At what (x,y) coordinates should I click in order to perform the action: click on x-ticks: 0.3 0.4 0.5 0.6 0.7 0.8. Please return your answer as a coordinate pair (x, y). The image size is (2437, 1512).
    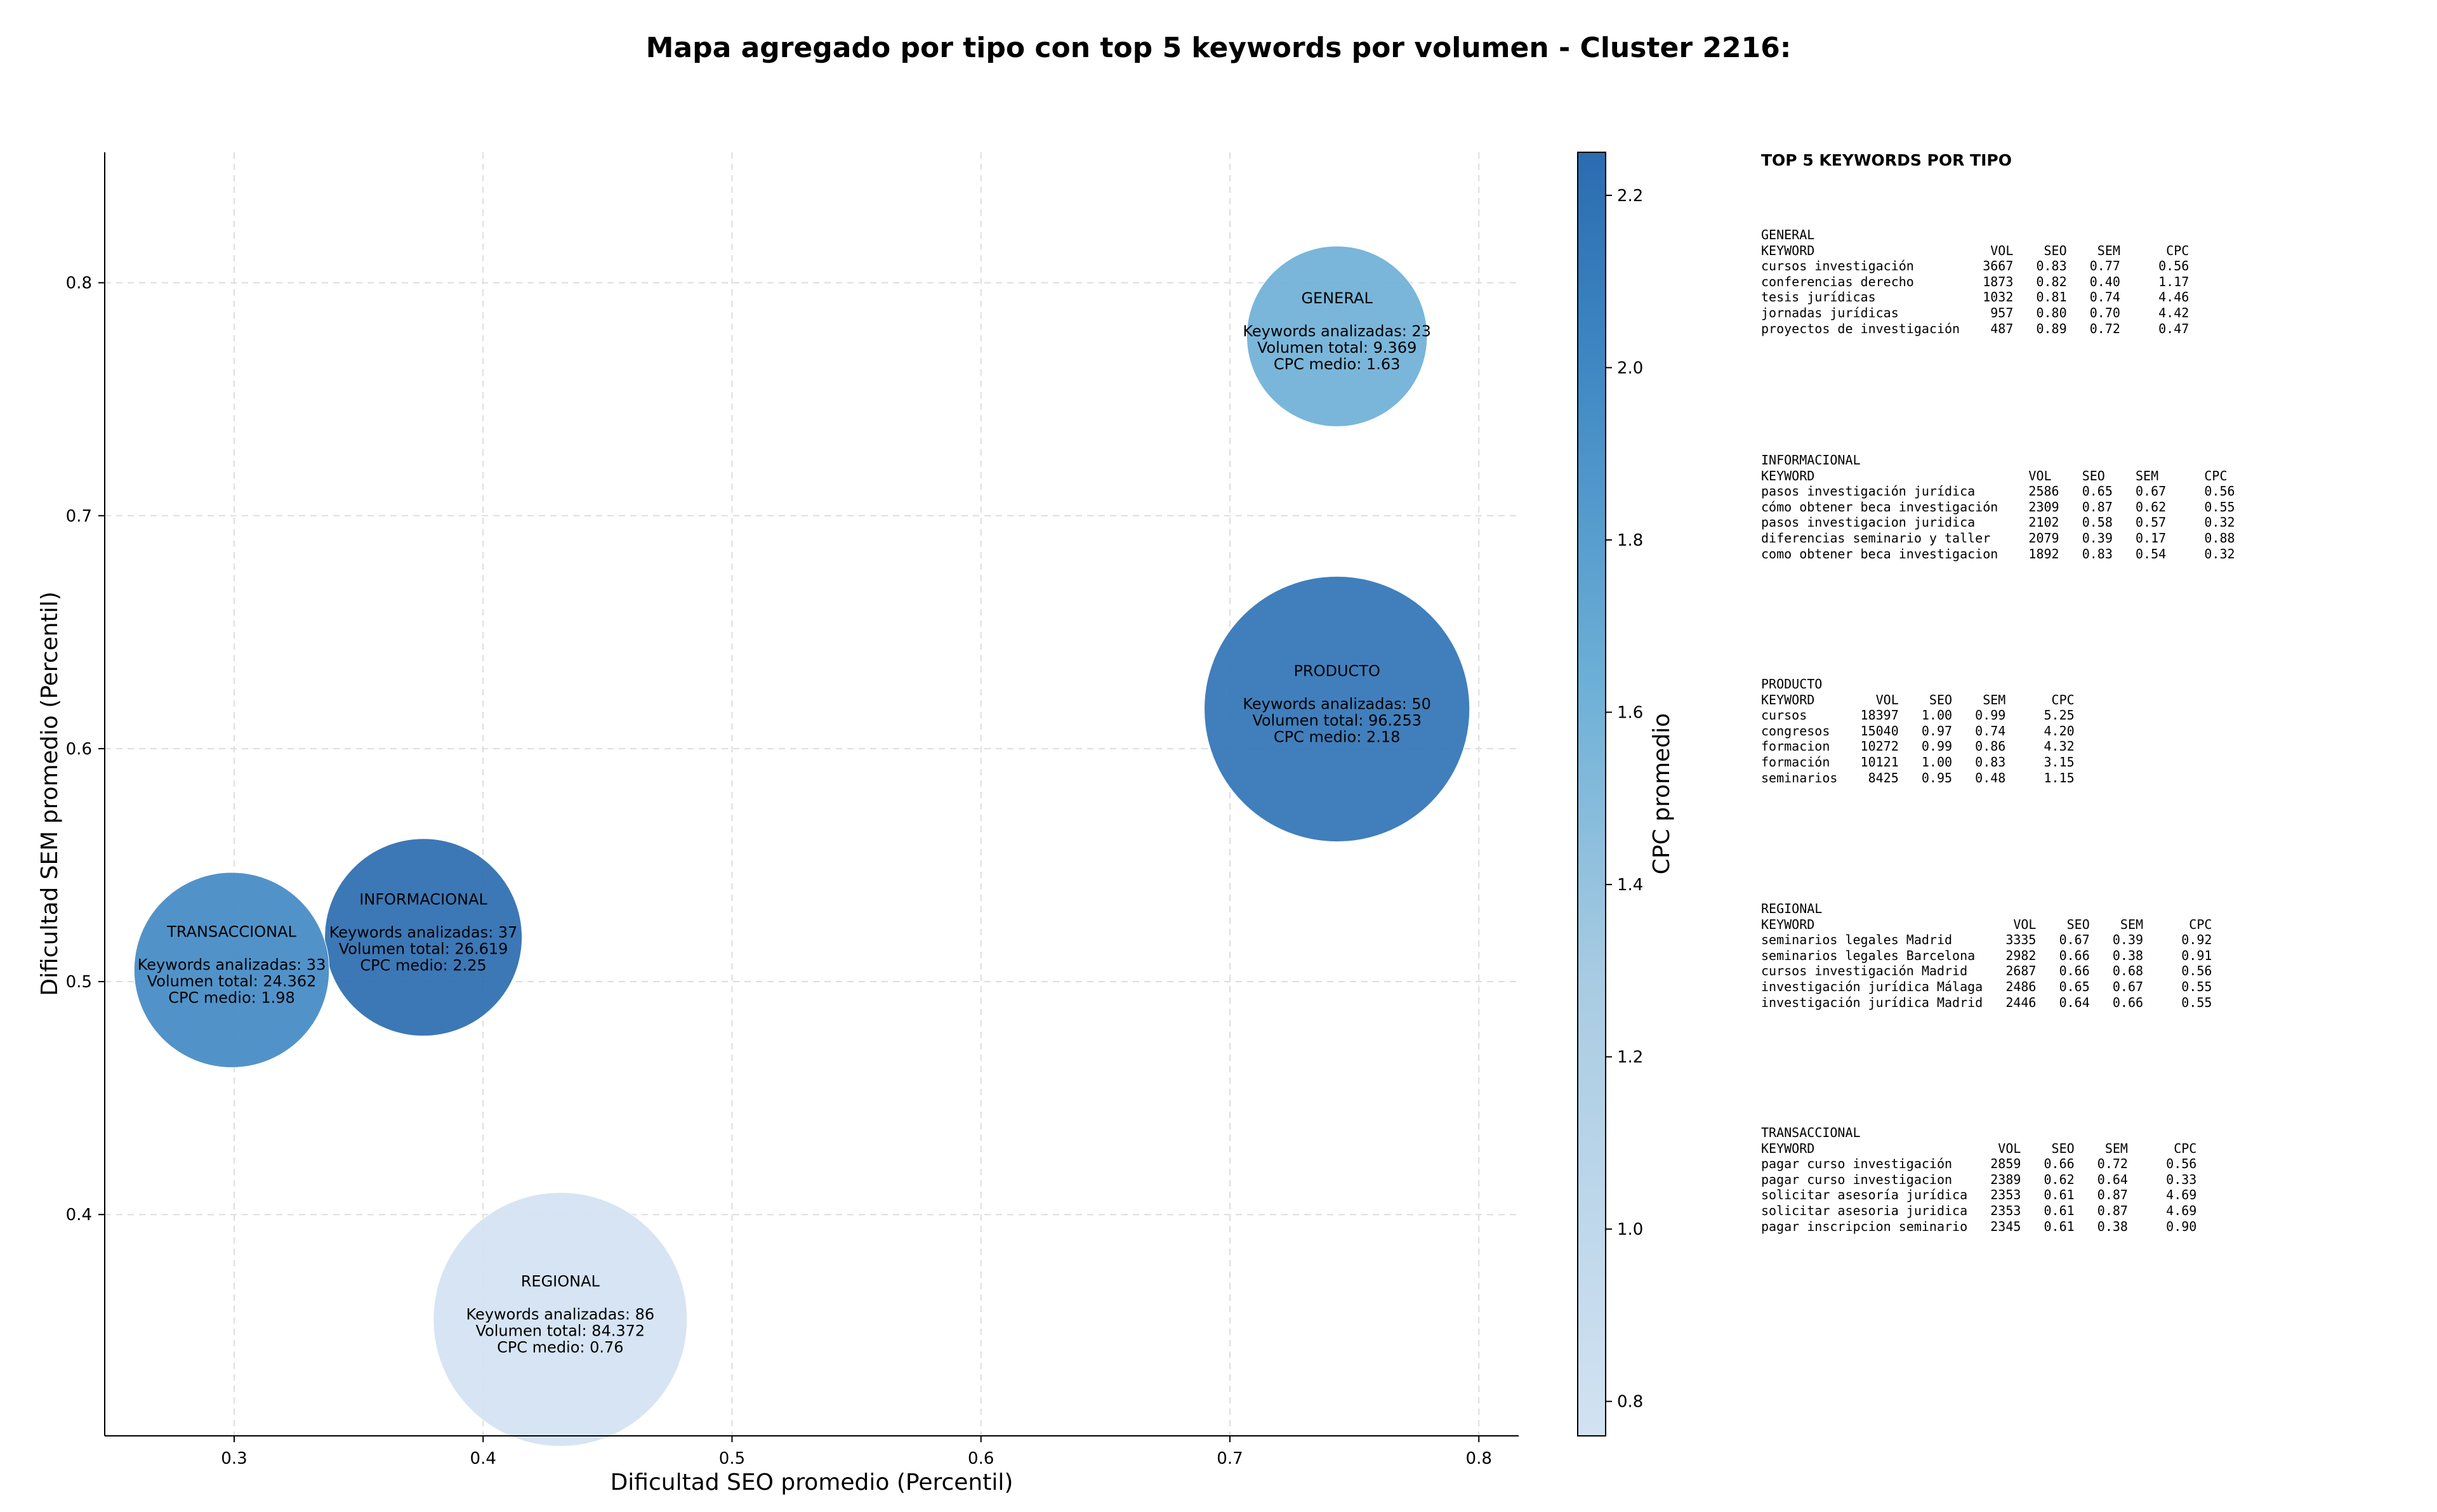
    Looking at the image, I should click on (856, 1452).